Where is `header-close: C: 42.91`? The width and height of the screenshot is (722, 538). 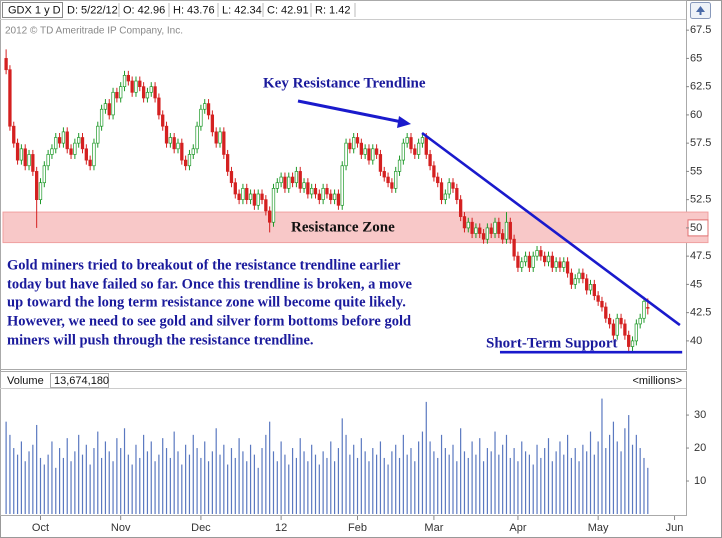
header-close: C: 42.91 is located at coordinates (288, 10).